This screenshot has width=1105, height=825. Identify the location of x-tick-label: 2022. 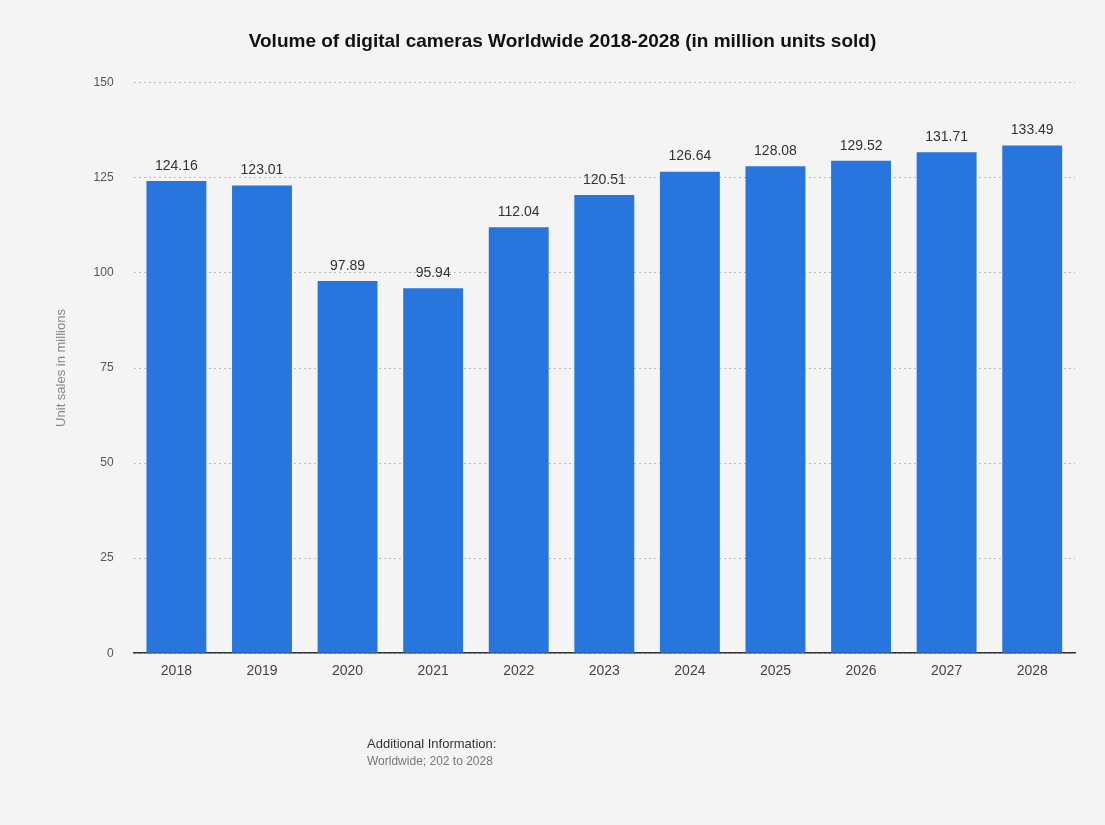
(519, 670).